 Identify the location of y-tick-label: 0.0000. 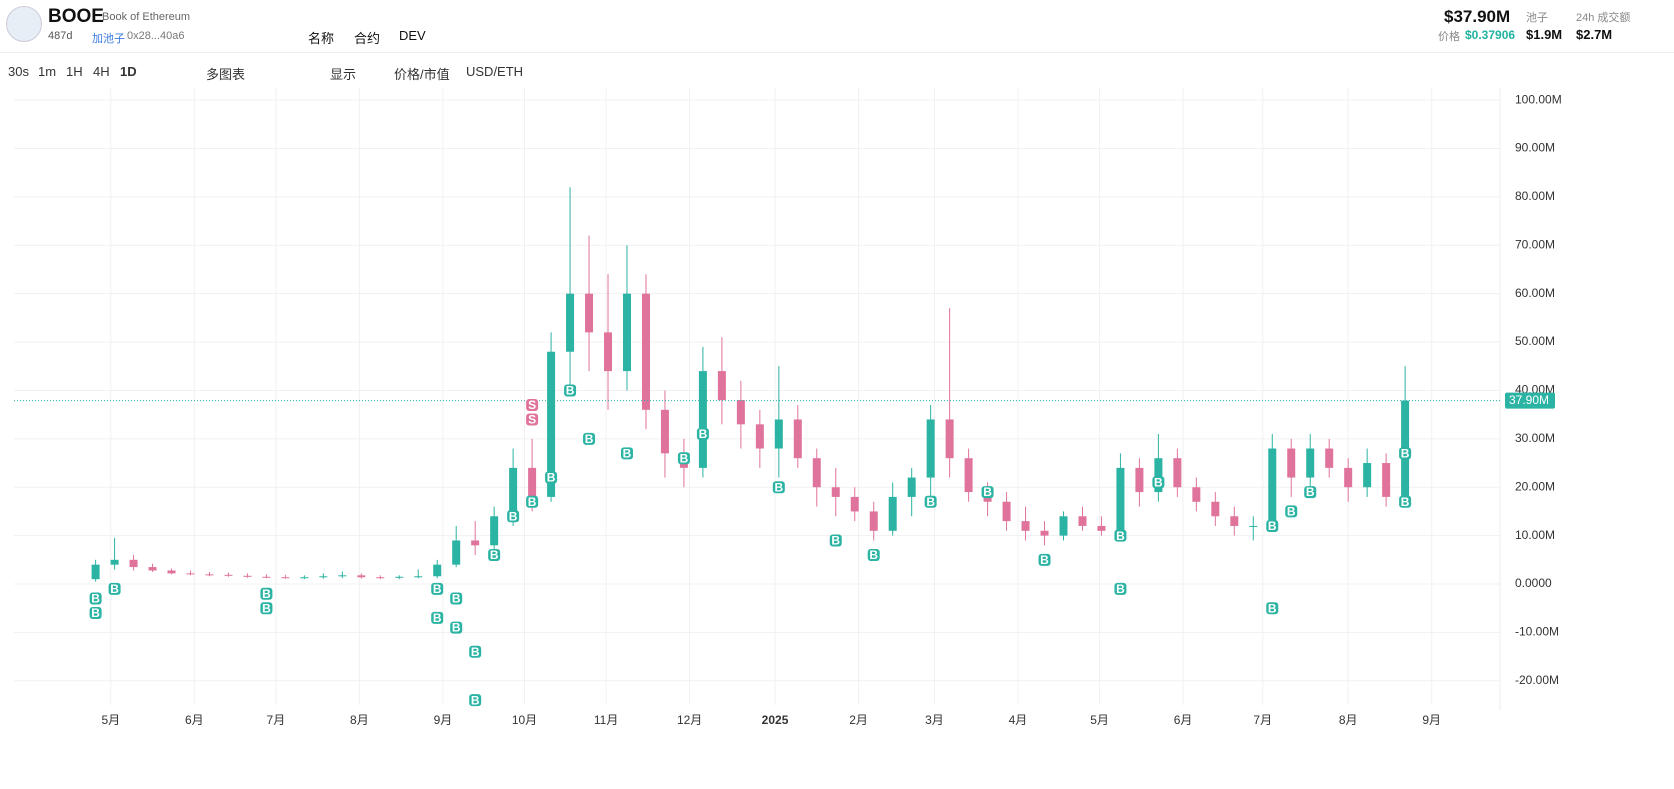
(1533, 583).